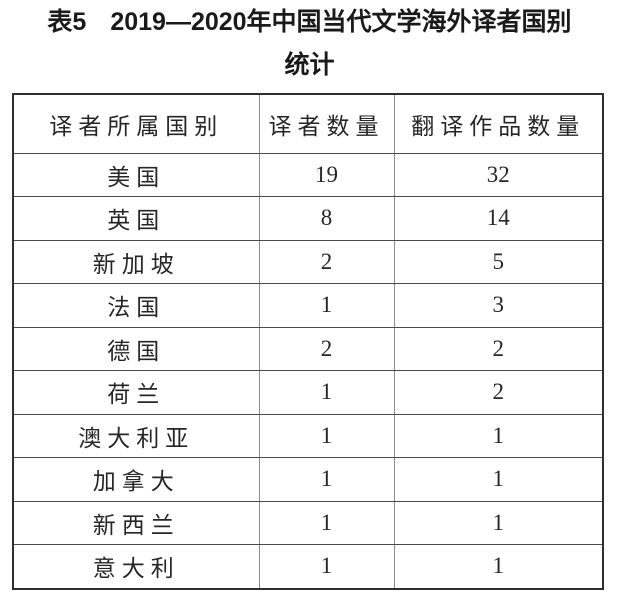 The image size is (619, 616). What do you see at coordinates (498, 305) in the screenshot?
I see `cell-works-count: 3` at bounding box center [498, 305].